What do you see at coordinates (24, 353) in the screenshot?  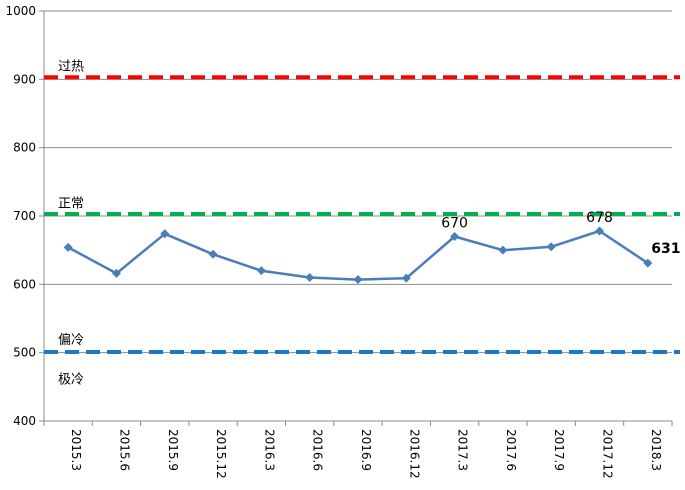 I see `y-tick-label: 500` at bounding box center [24, 353].